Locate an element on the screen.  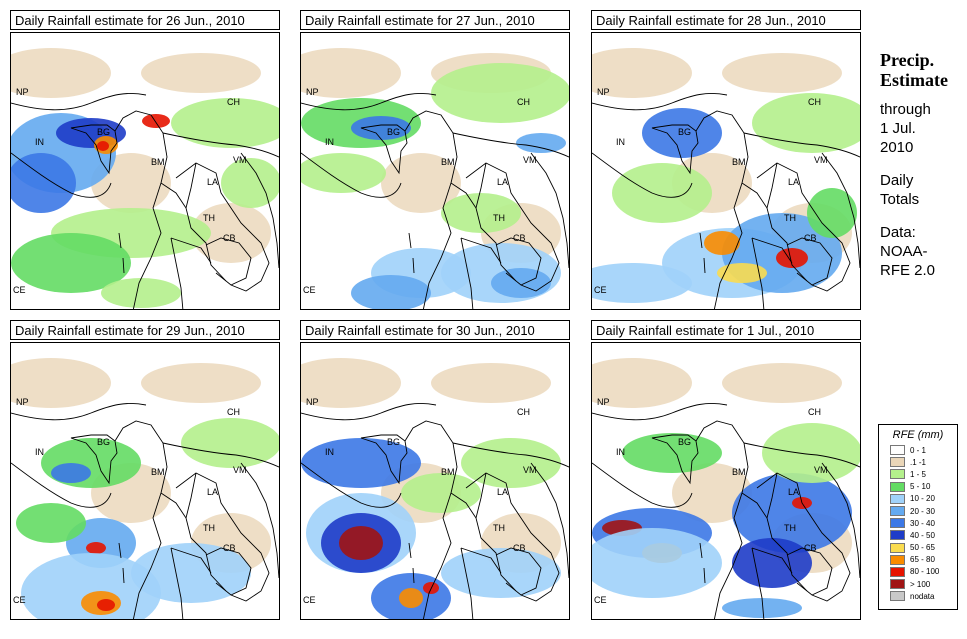
sidebar-totals: Totals is located at coordinates (900, 199).